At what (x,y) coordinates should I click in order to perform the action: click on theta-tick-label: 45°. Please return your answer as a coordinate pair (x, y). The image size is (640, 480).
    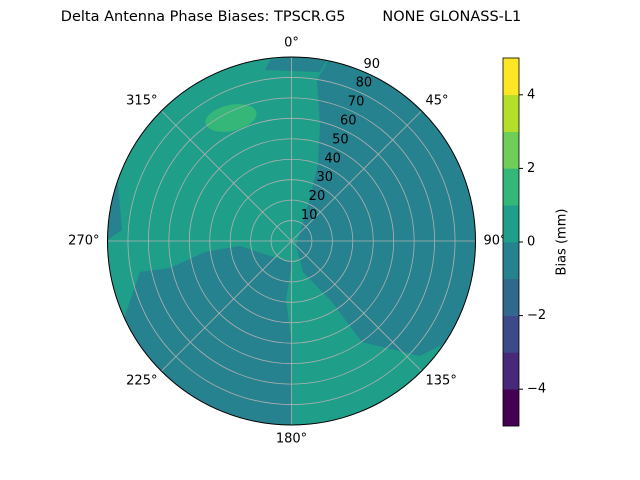
    Looking at the image, I should click on (437, 100).